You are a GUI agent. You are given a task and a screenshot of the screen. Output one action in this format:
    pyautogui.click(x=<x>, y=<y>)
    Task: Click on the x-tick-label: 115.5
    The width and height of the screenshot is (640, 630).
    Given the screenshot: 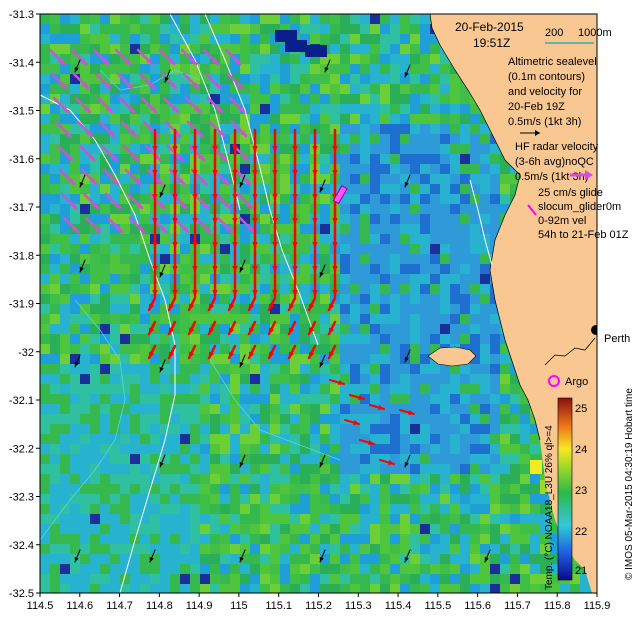 What is the action you would take?
    pyautogui.click(x=437, y=606)
    